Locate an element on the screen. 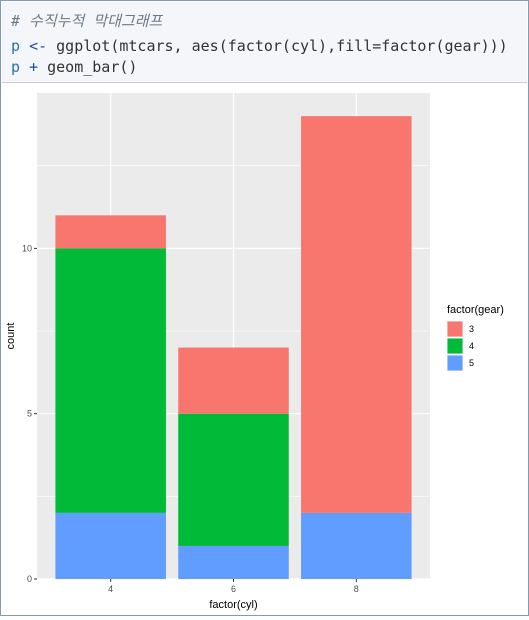 Image resolution: width=529 pixels, height=620 pixels. code-geom-call: geom_bar() is located at coordinates (88, 67).